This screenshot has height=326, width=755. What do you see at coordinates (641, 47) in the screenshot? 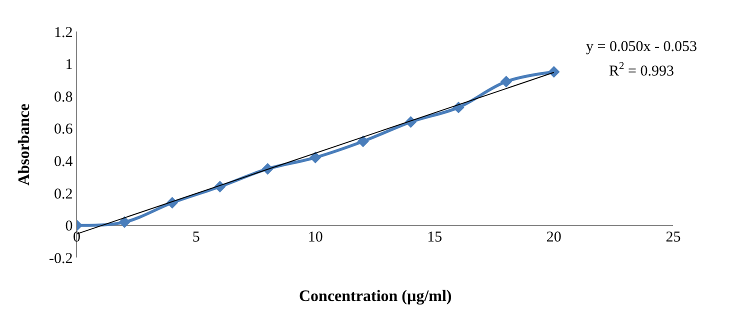
I see `annotation: y = 0.050x - 0.053` at bounding box center [641, 47].